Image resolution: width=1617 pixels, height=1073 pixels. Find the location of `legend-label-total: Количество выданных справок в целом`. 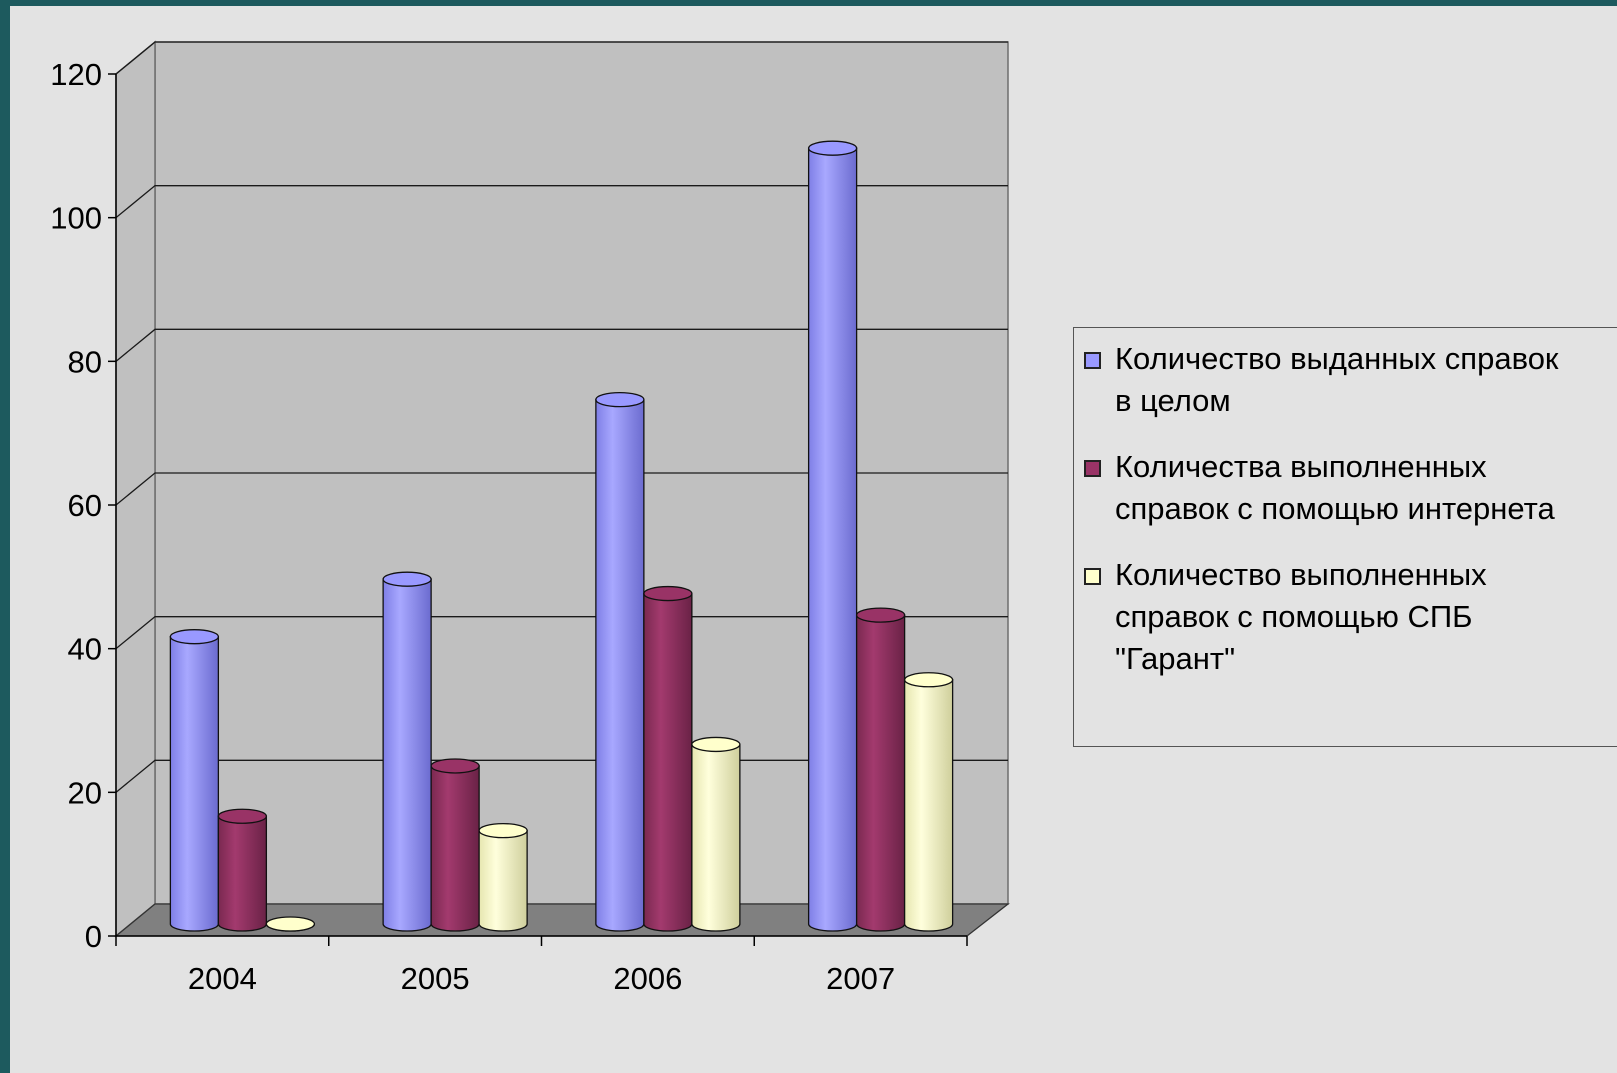

legend-label-total: Количество выданных справок в целом is located at coordinates (1337, 379).